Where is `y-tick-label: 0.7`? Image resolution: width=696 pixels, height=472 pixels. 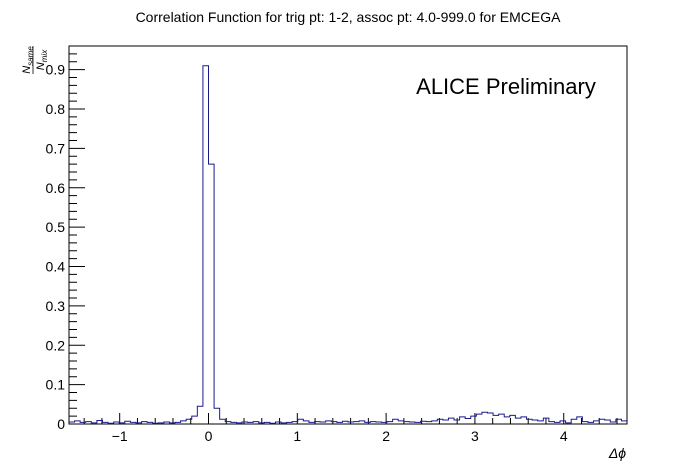 y-tick-label: 0.7 is located at coordinates (56, 148).